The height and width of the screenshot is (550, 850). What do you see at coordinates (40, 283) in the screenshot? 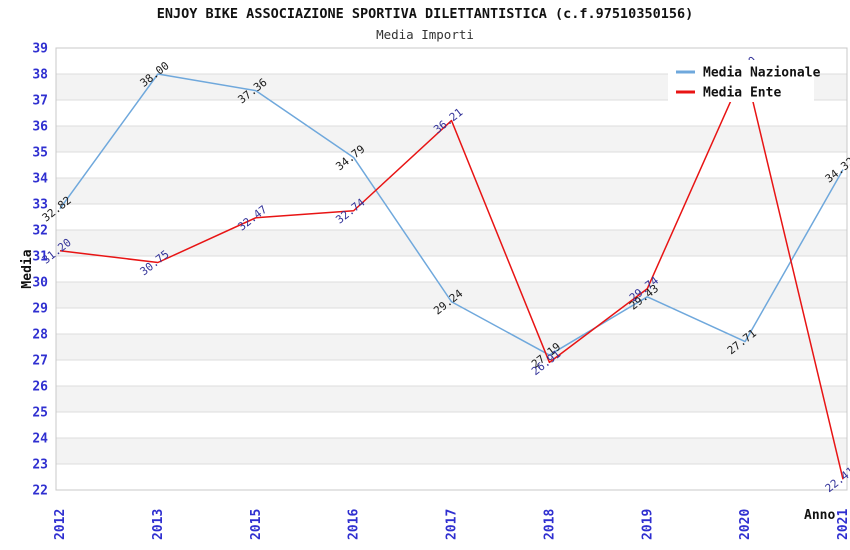
I see `y-tick-label: 30` at bounding box center [40, 283].